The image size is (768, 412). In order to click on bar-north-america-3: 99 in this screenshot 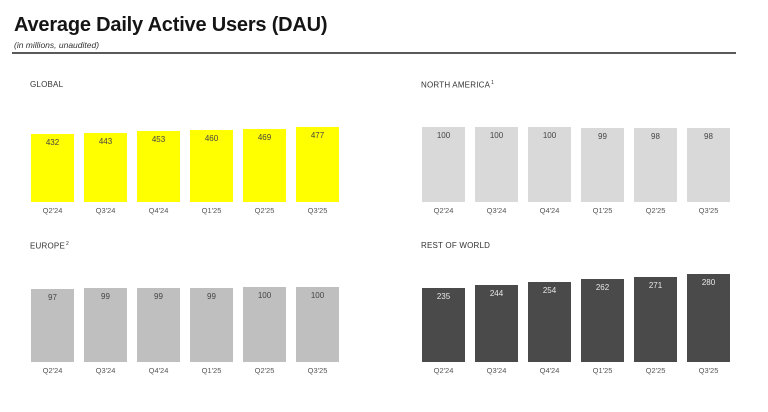, I will do `click(602, 165)`.